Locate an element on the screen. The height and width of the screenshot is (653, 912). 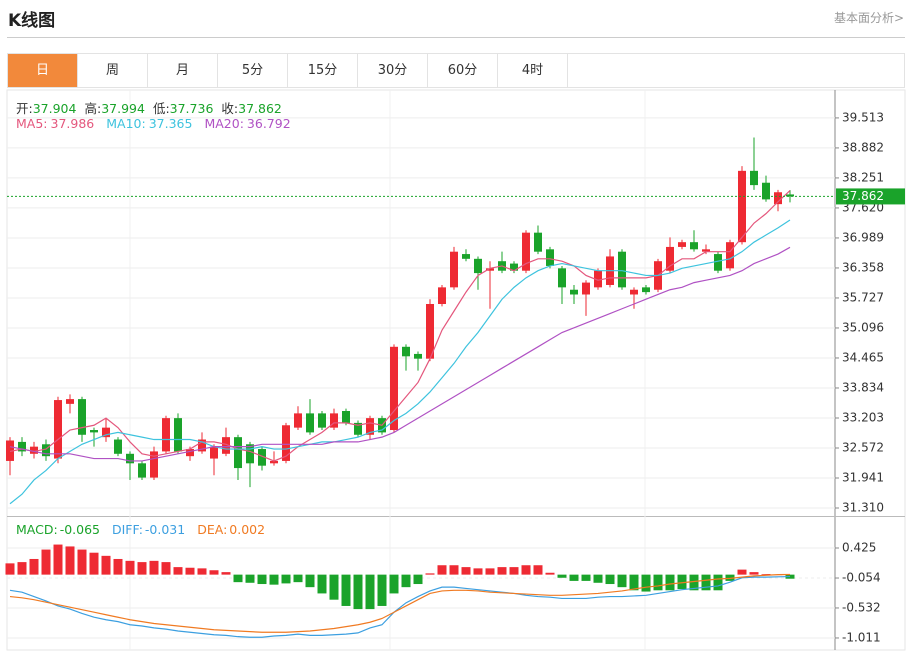
y-tick-label: -0.054 is located at coordinates (861, 578).